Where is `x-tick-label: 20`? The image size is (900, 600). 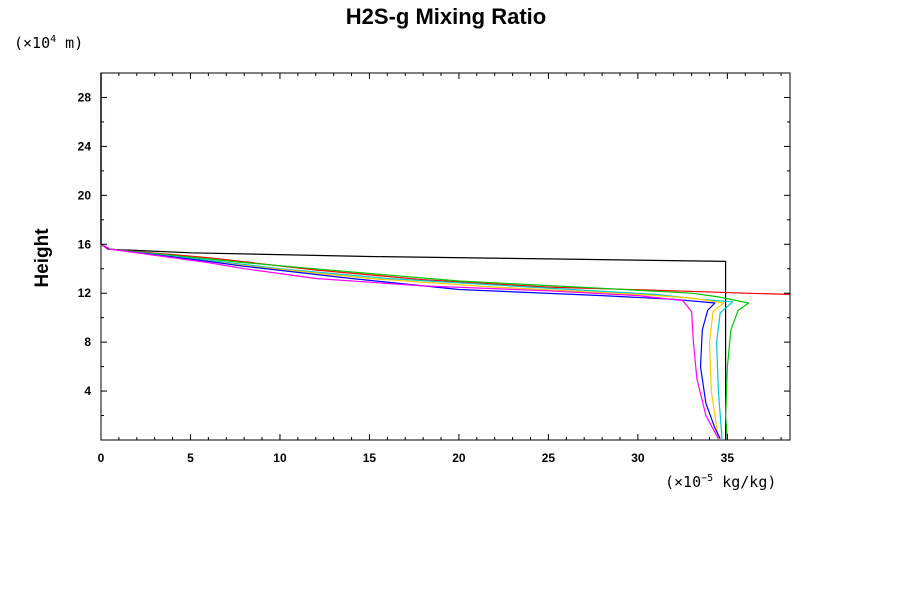
x-tick-label: 20 is located at coordinates (459, 458).